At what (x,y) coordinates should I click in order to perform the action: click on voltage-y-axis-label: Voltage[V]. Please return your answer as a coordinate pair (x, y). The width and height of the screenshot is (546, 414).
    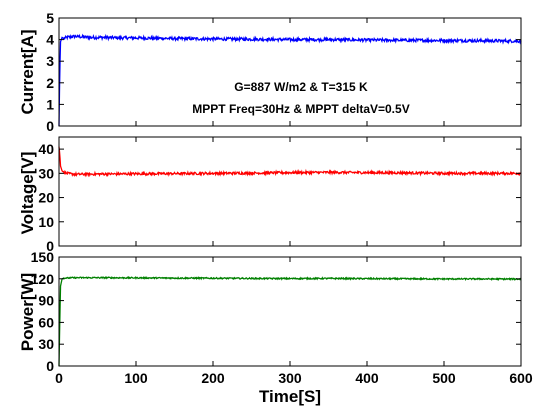
    Looking at the image, I should click on (27, 193).